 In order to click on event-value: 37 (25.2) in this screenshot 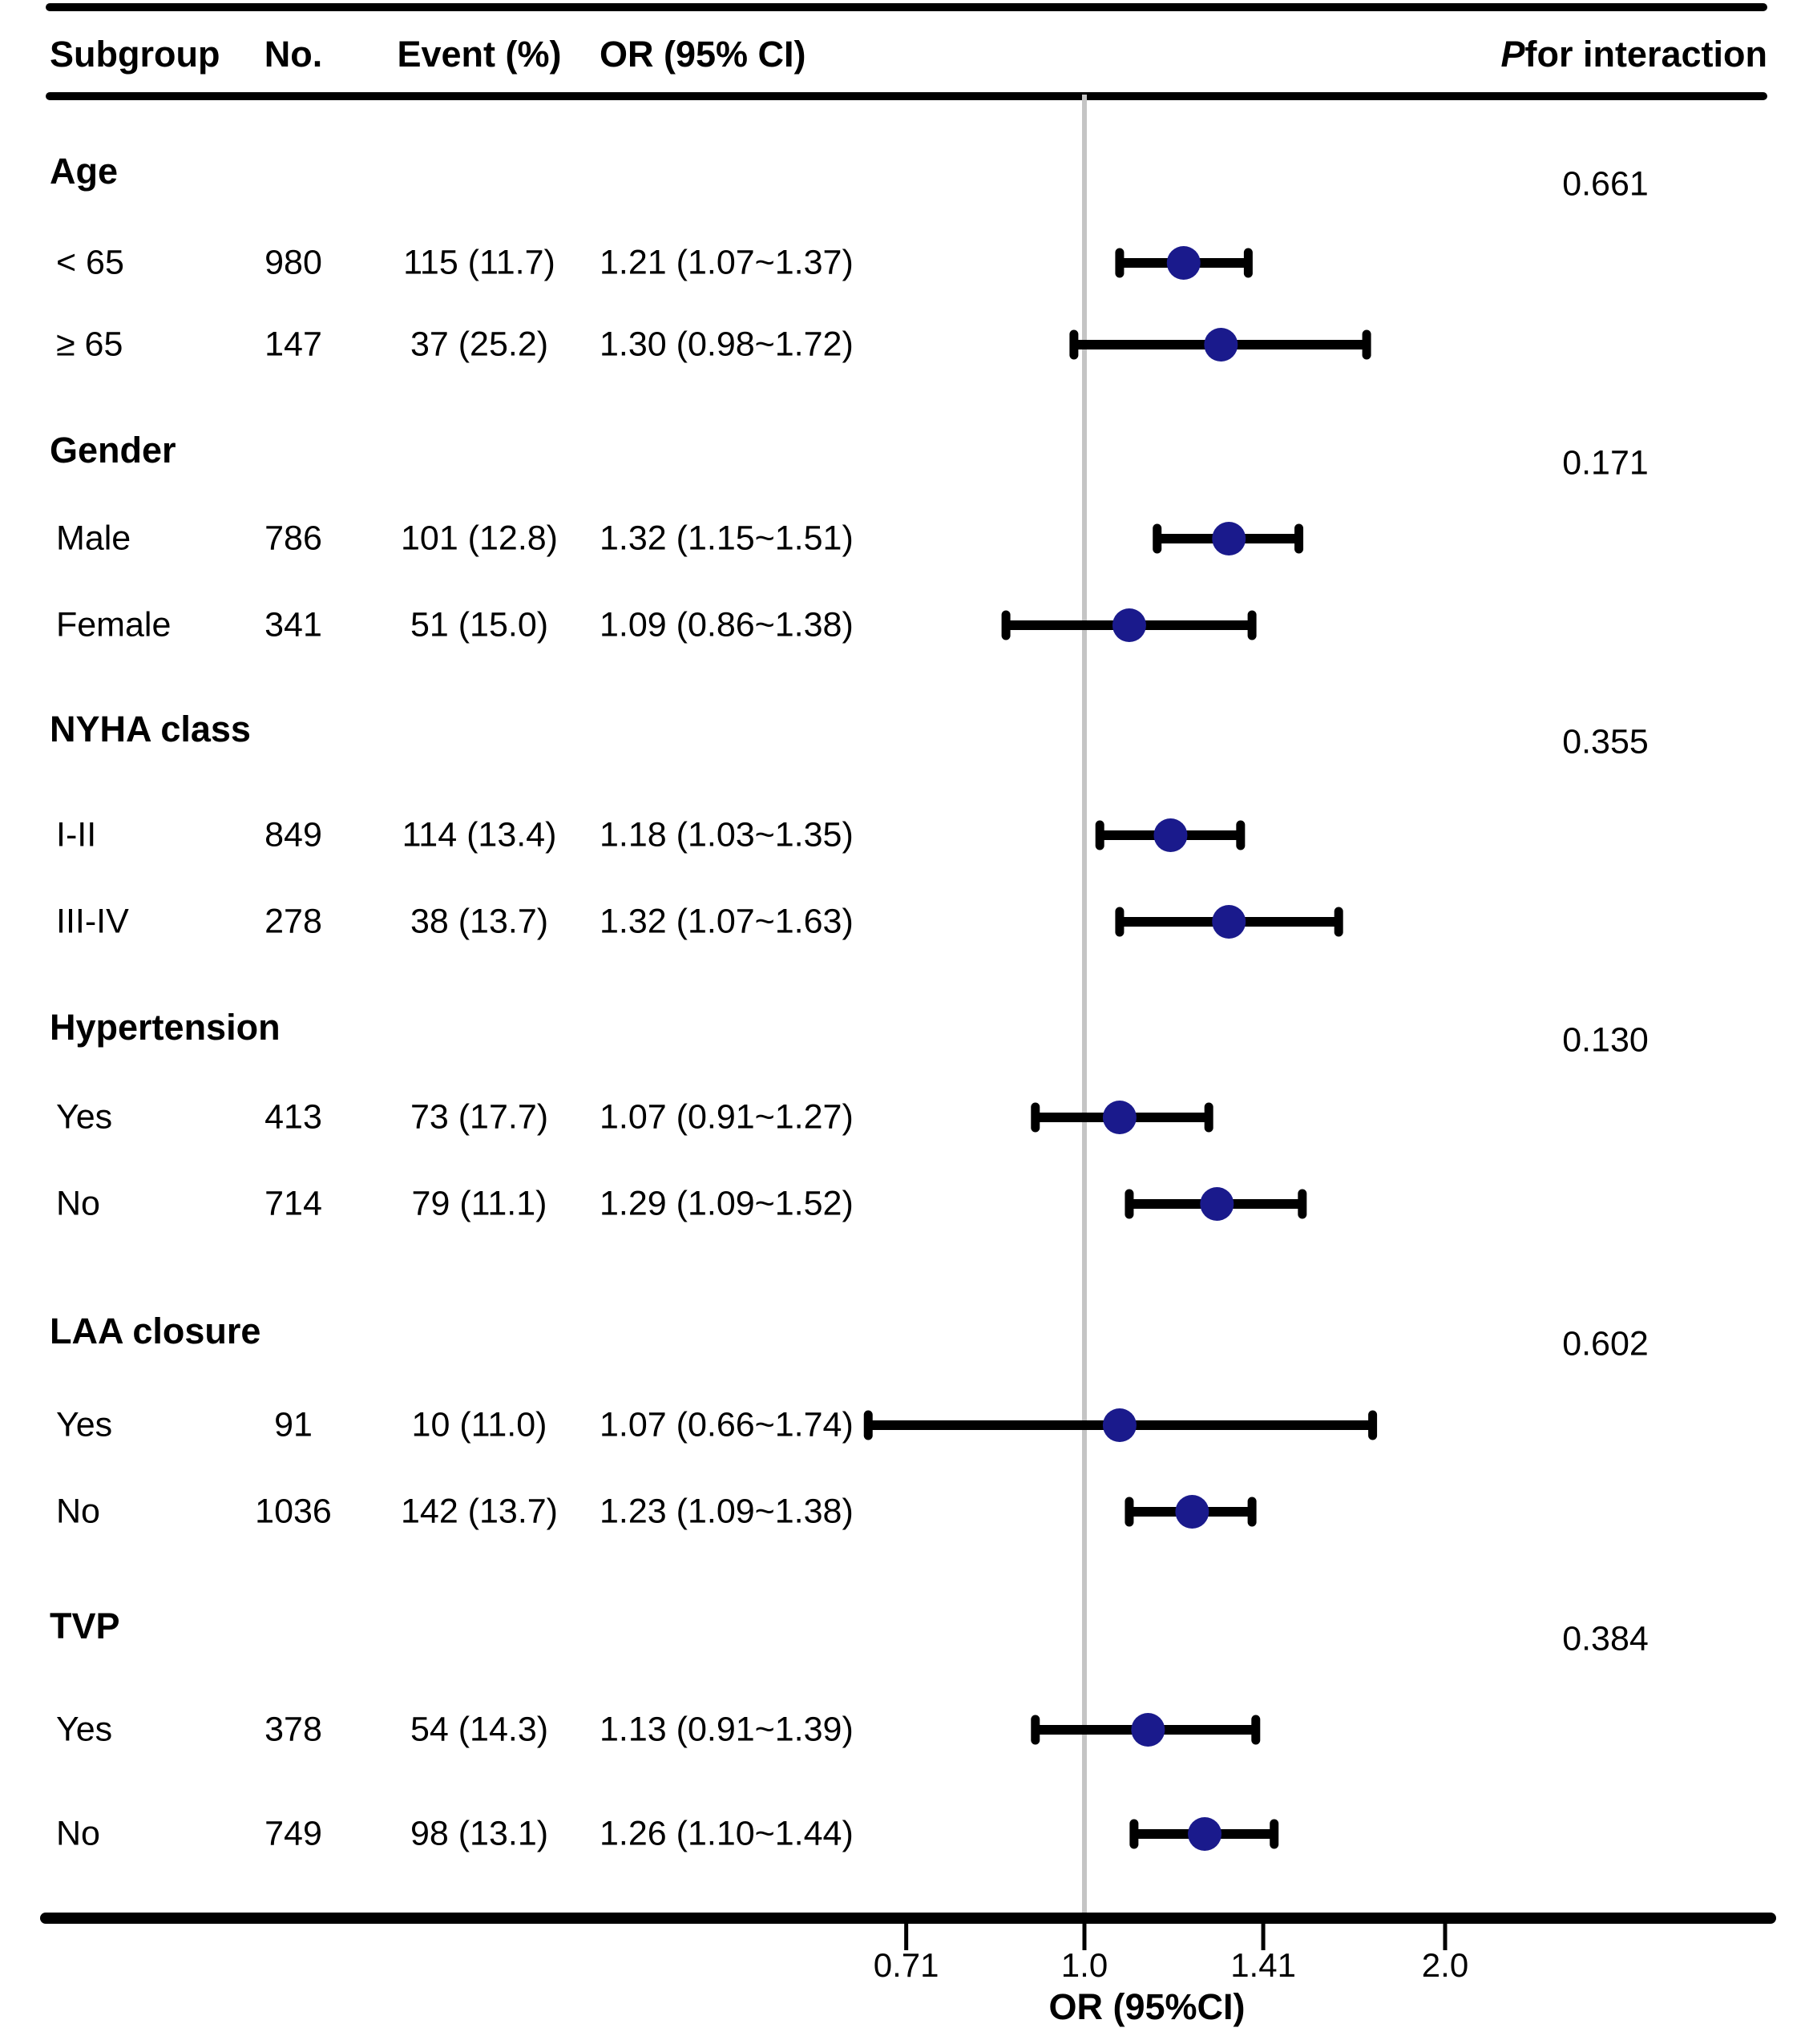, I will do `click(479, 344)`.